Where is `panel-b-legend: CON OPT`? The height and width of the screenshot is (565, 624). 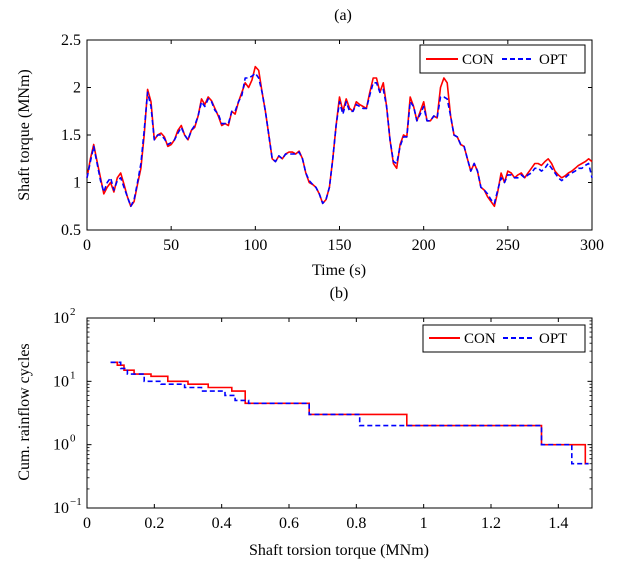 panel-b-legend: CON OPT is located at coordinates (504, 338).